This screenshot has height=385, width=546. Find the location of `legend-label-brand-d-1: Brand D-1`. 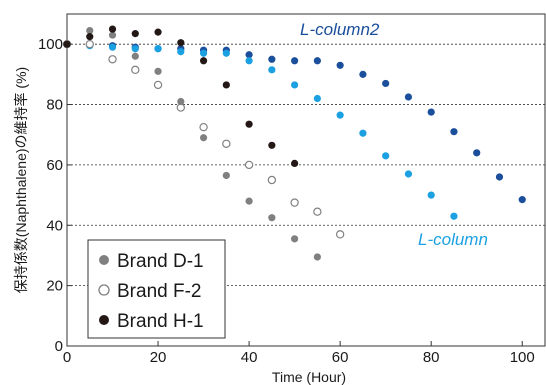

legend-label-brand-d-1: Brand D-1 is located at coordinates (160, 261).